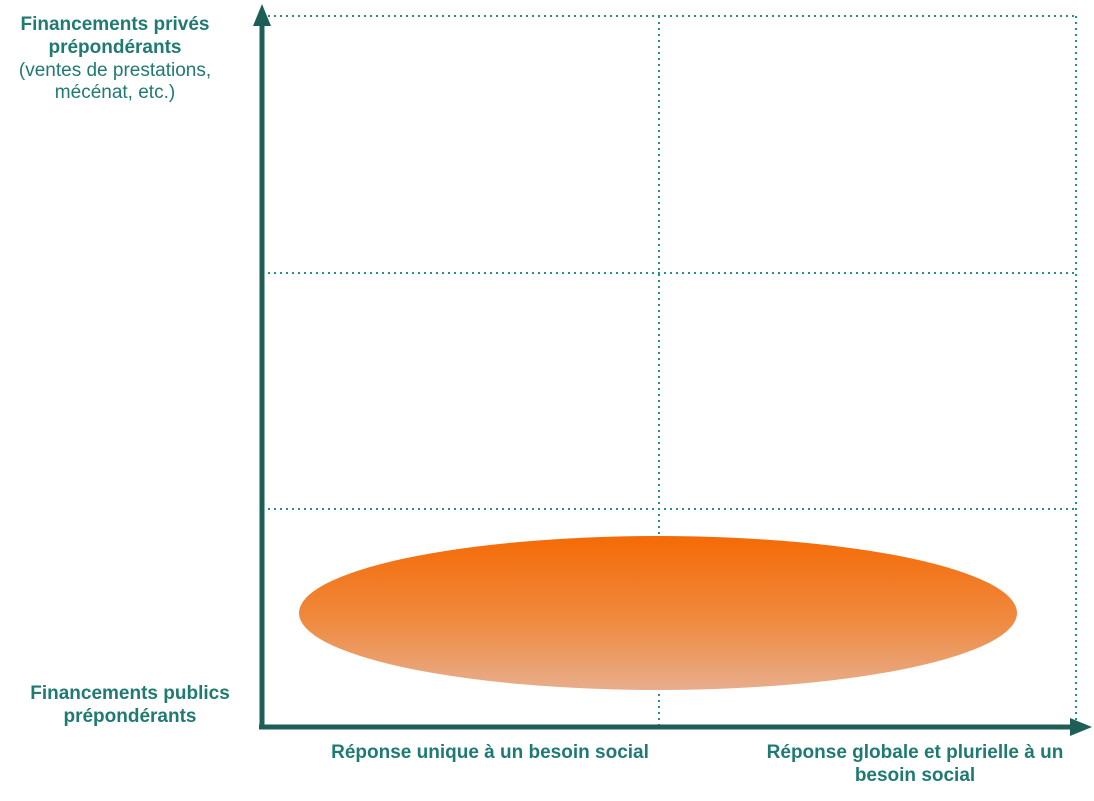  I want to click on highlight-ellipse, so click(658, 613).